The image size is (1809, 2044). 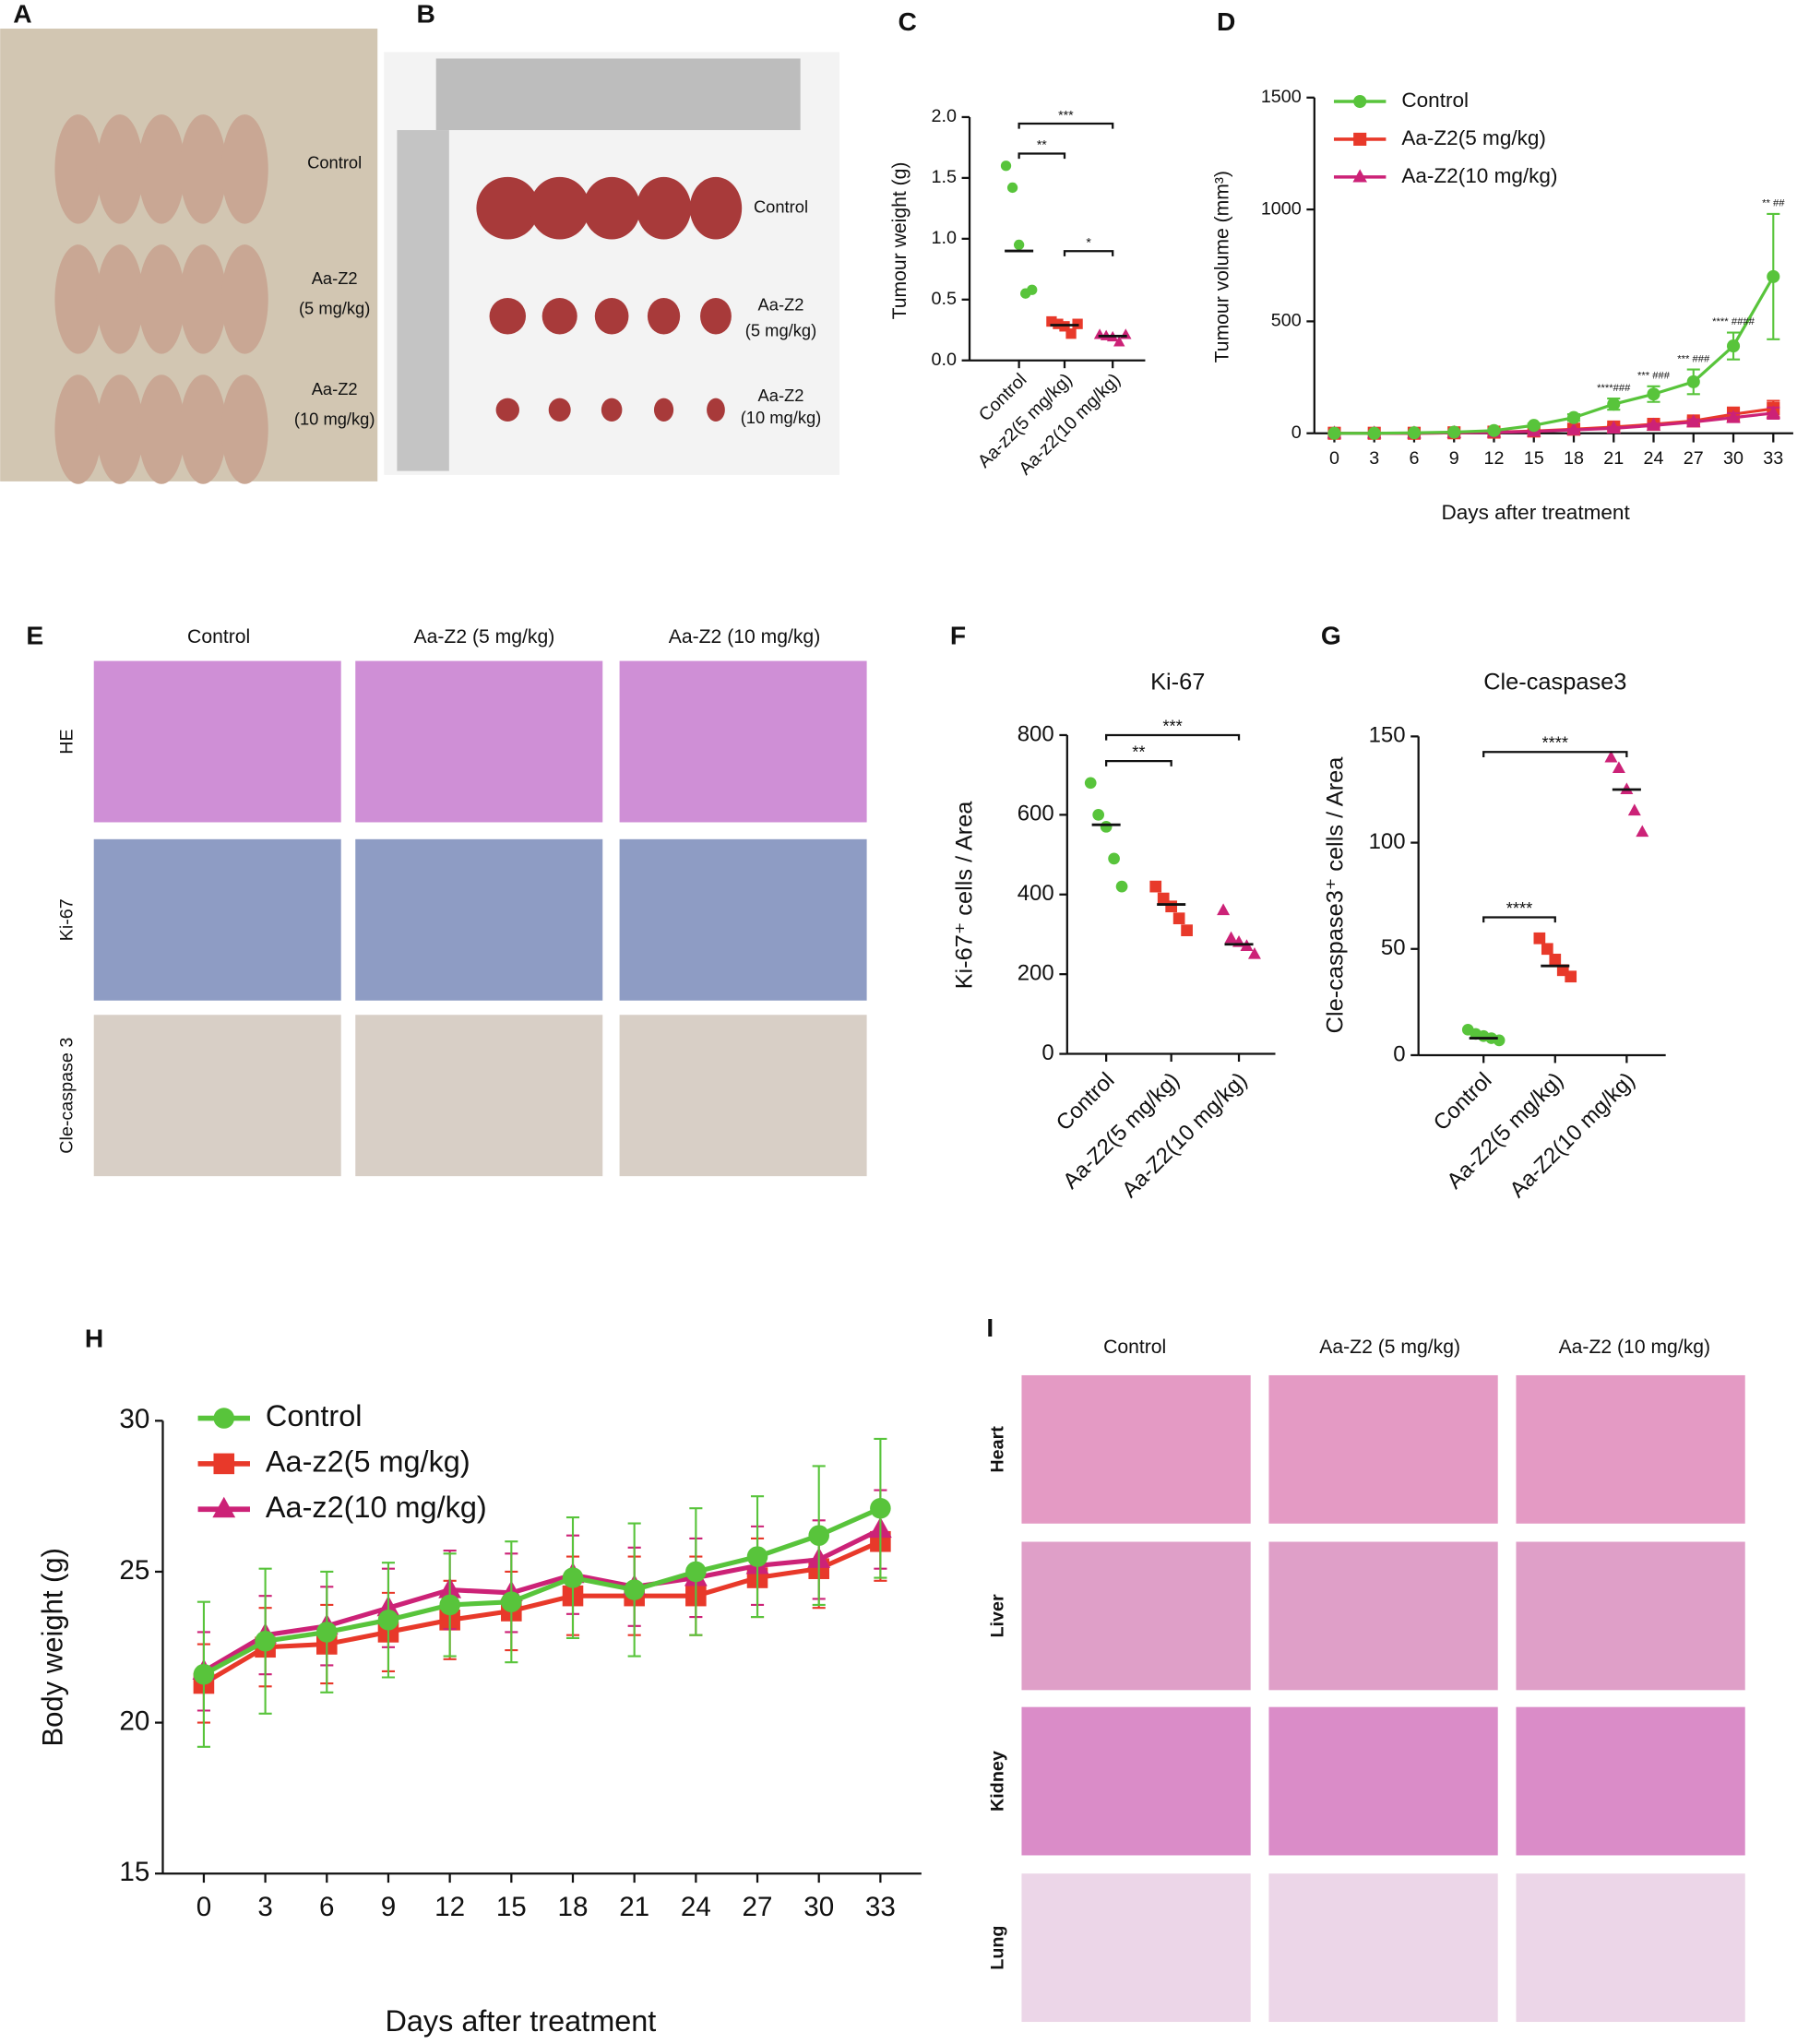 I want to click on column-label: Aa-Z2 (10 mg/kg), so click(x=745, y=637).